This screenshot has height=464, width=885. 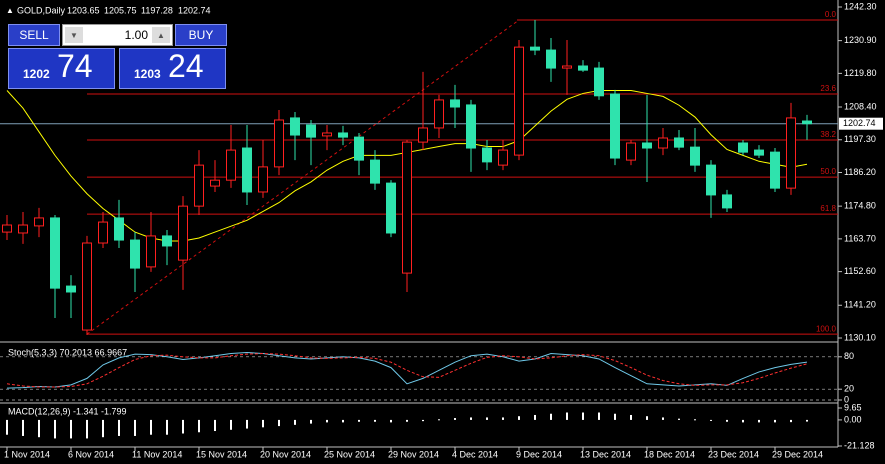 What do you see at coordinates (539, 454) in the screenshot?
I see `x-tick-label: 9 Dec 2014` at bounding box center [539, 454].